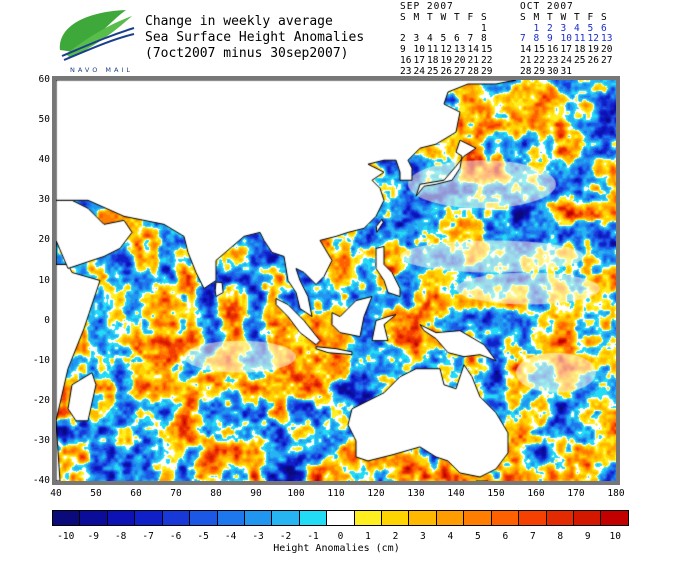 The height and width of the screenshot is (561, 673). What do you see at coordinates (340, 536) in the screenshot?
I see `colorbar-tick-label: 0` at bounding box center [340, 536].